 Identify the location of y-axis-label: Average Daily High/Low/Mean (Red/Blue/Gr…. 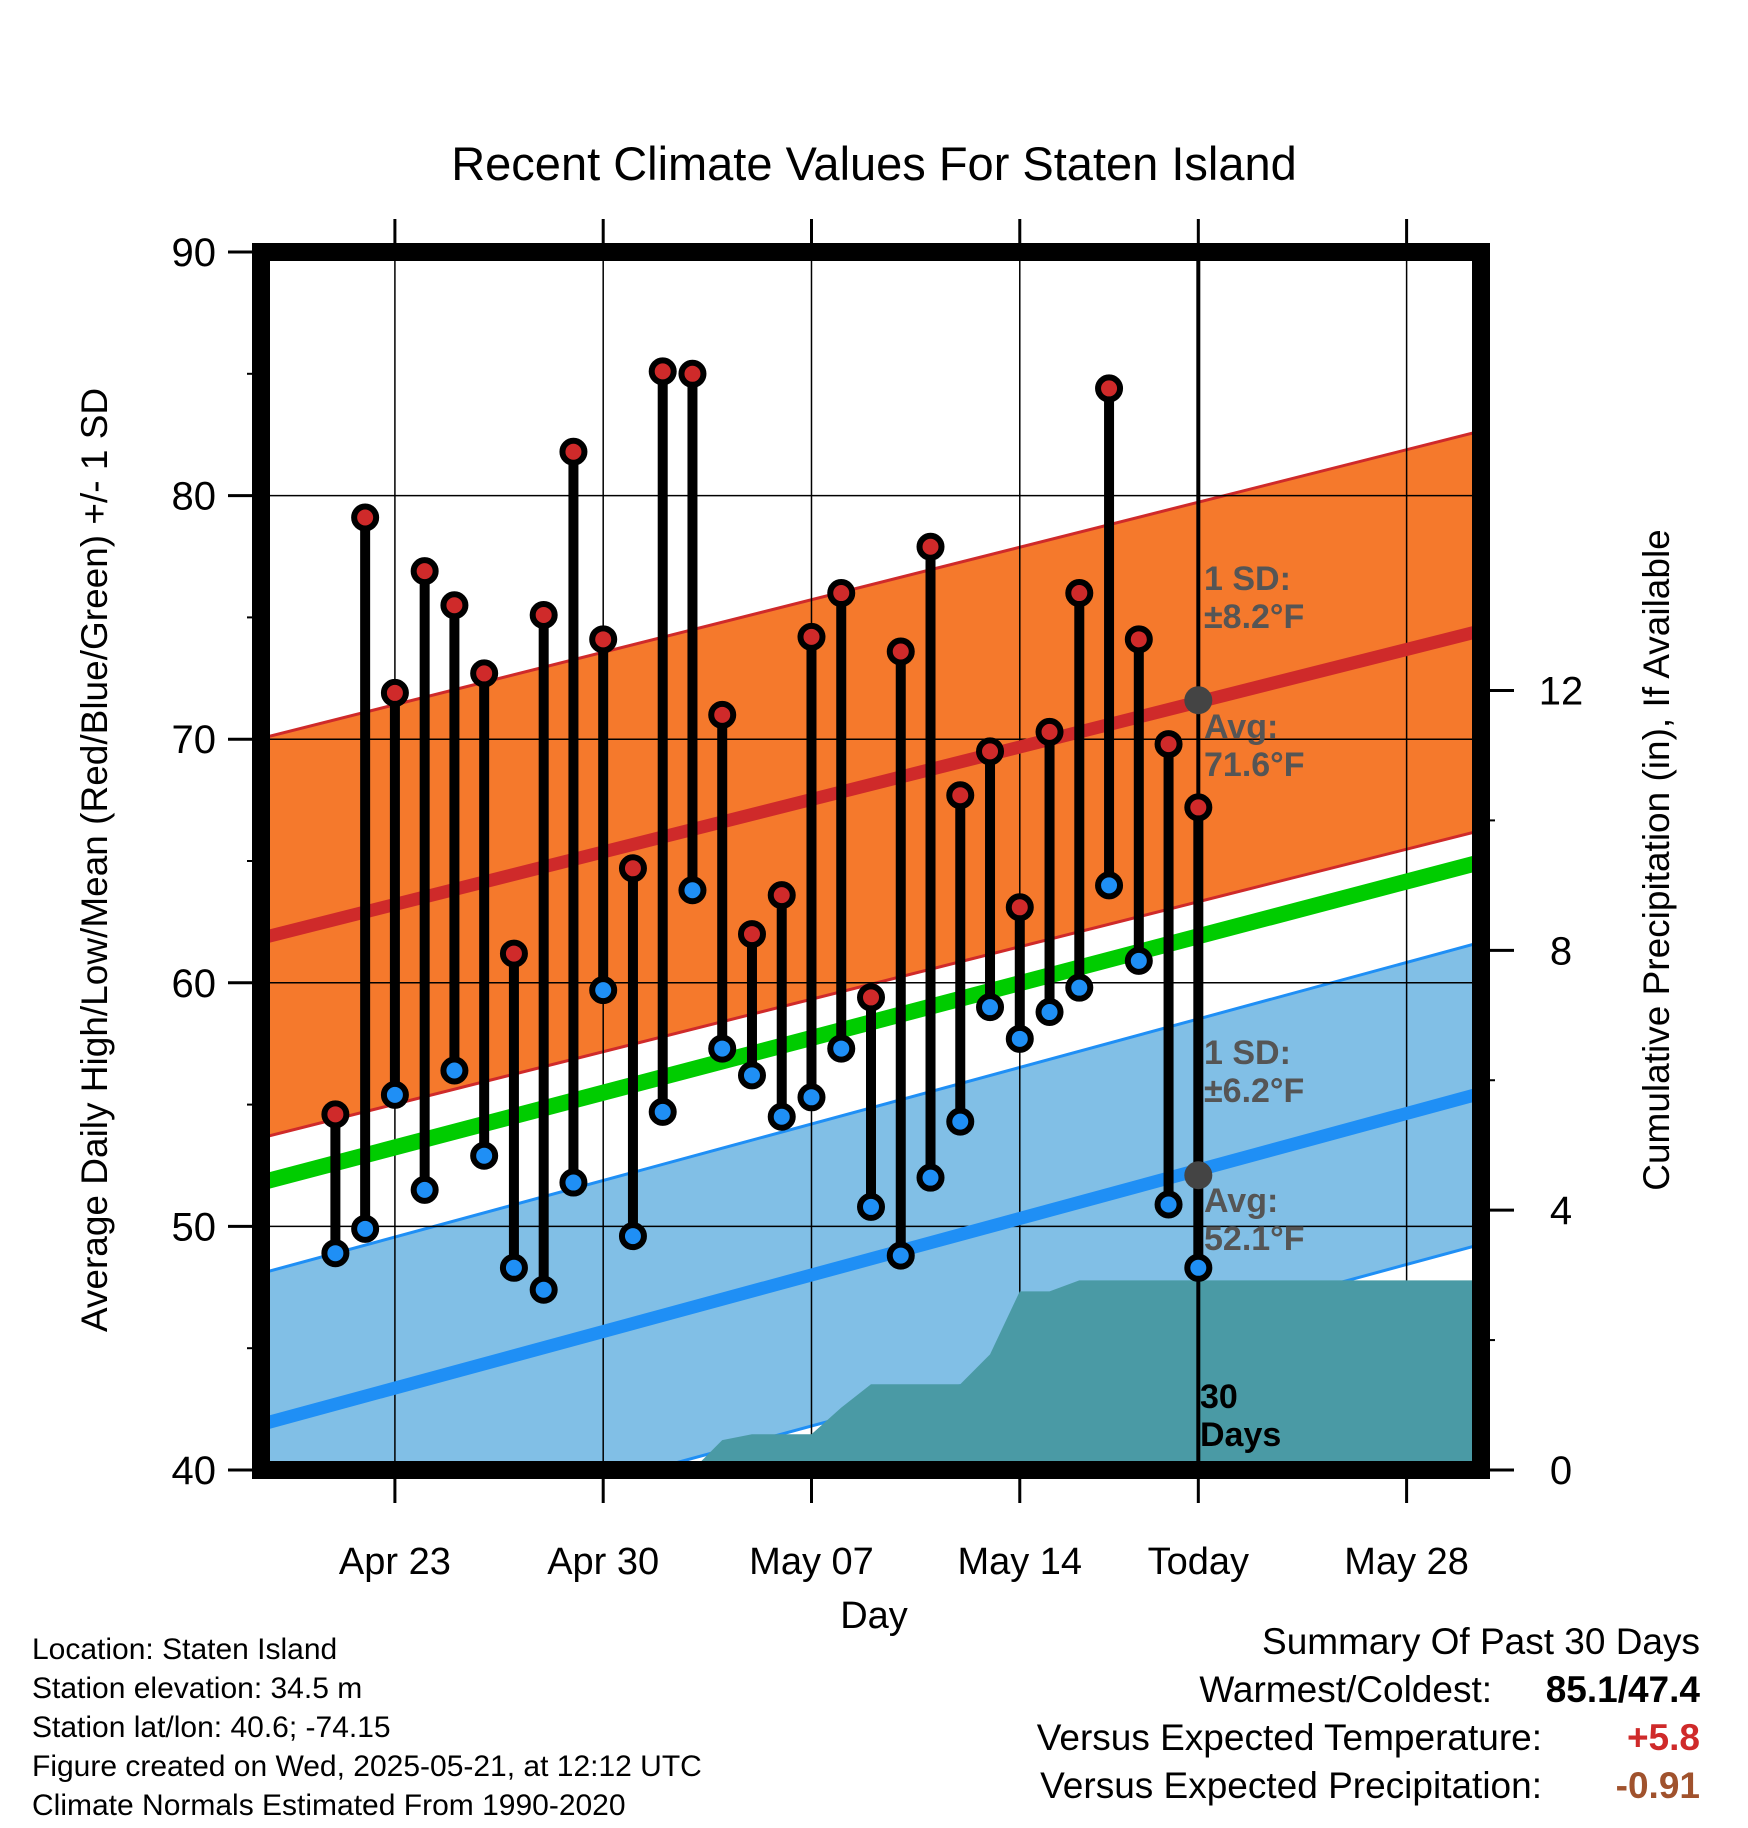
(94, 860).